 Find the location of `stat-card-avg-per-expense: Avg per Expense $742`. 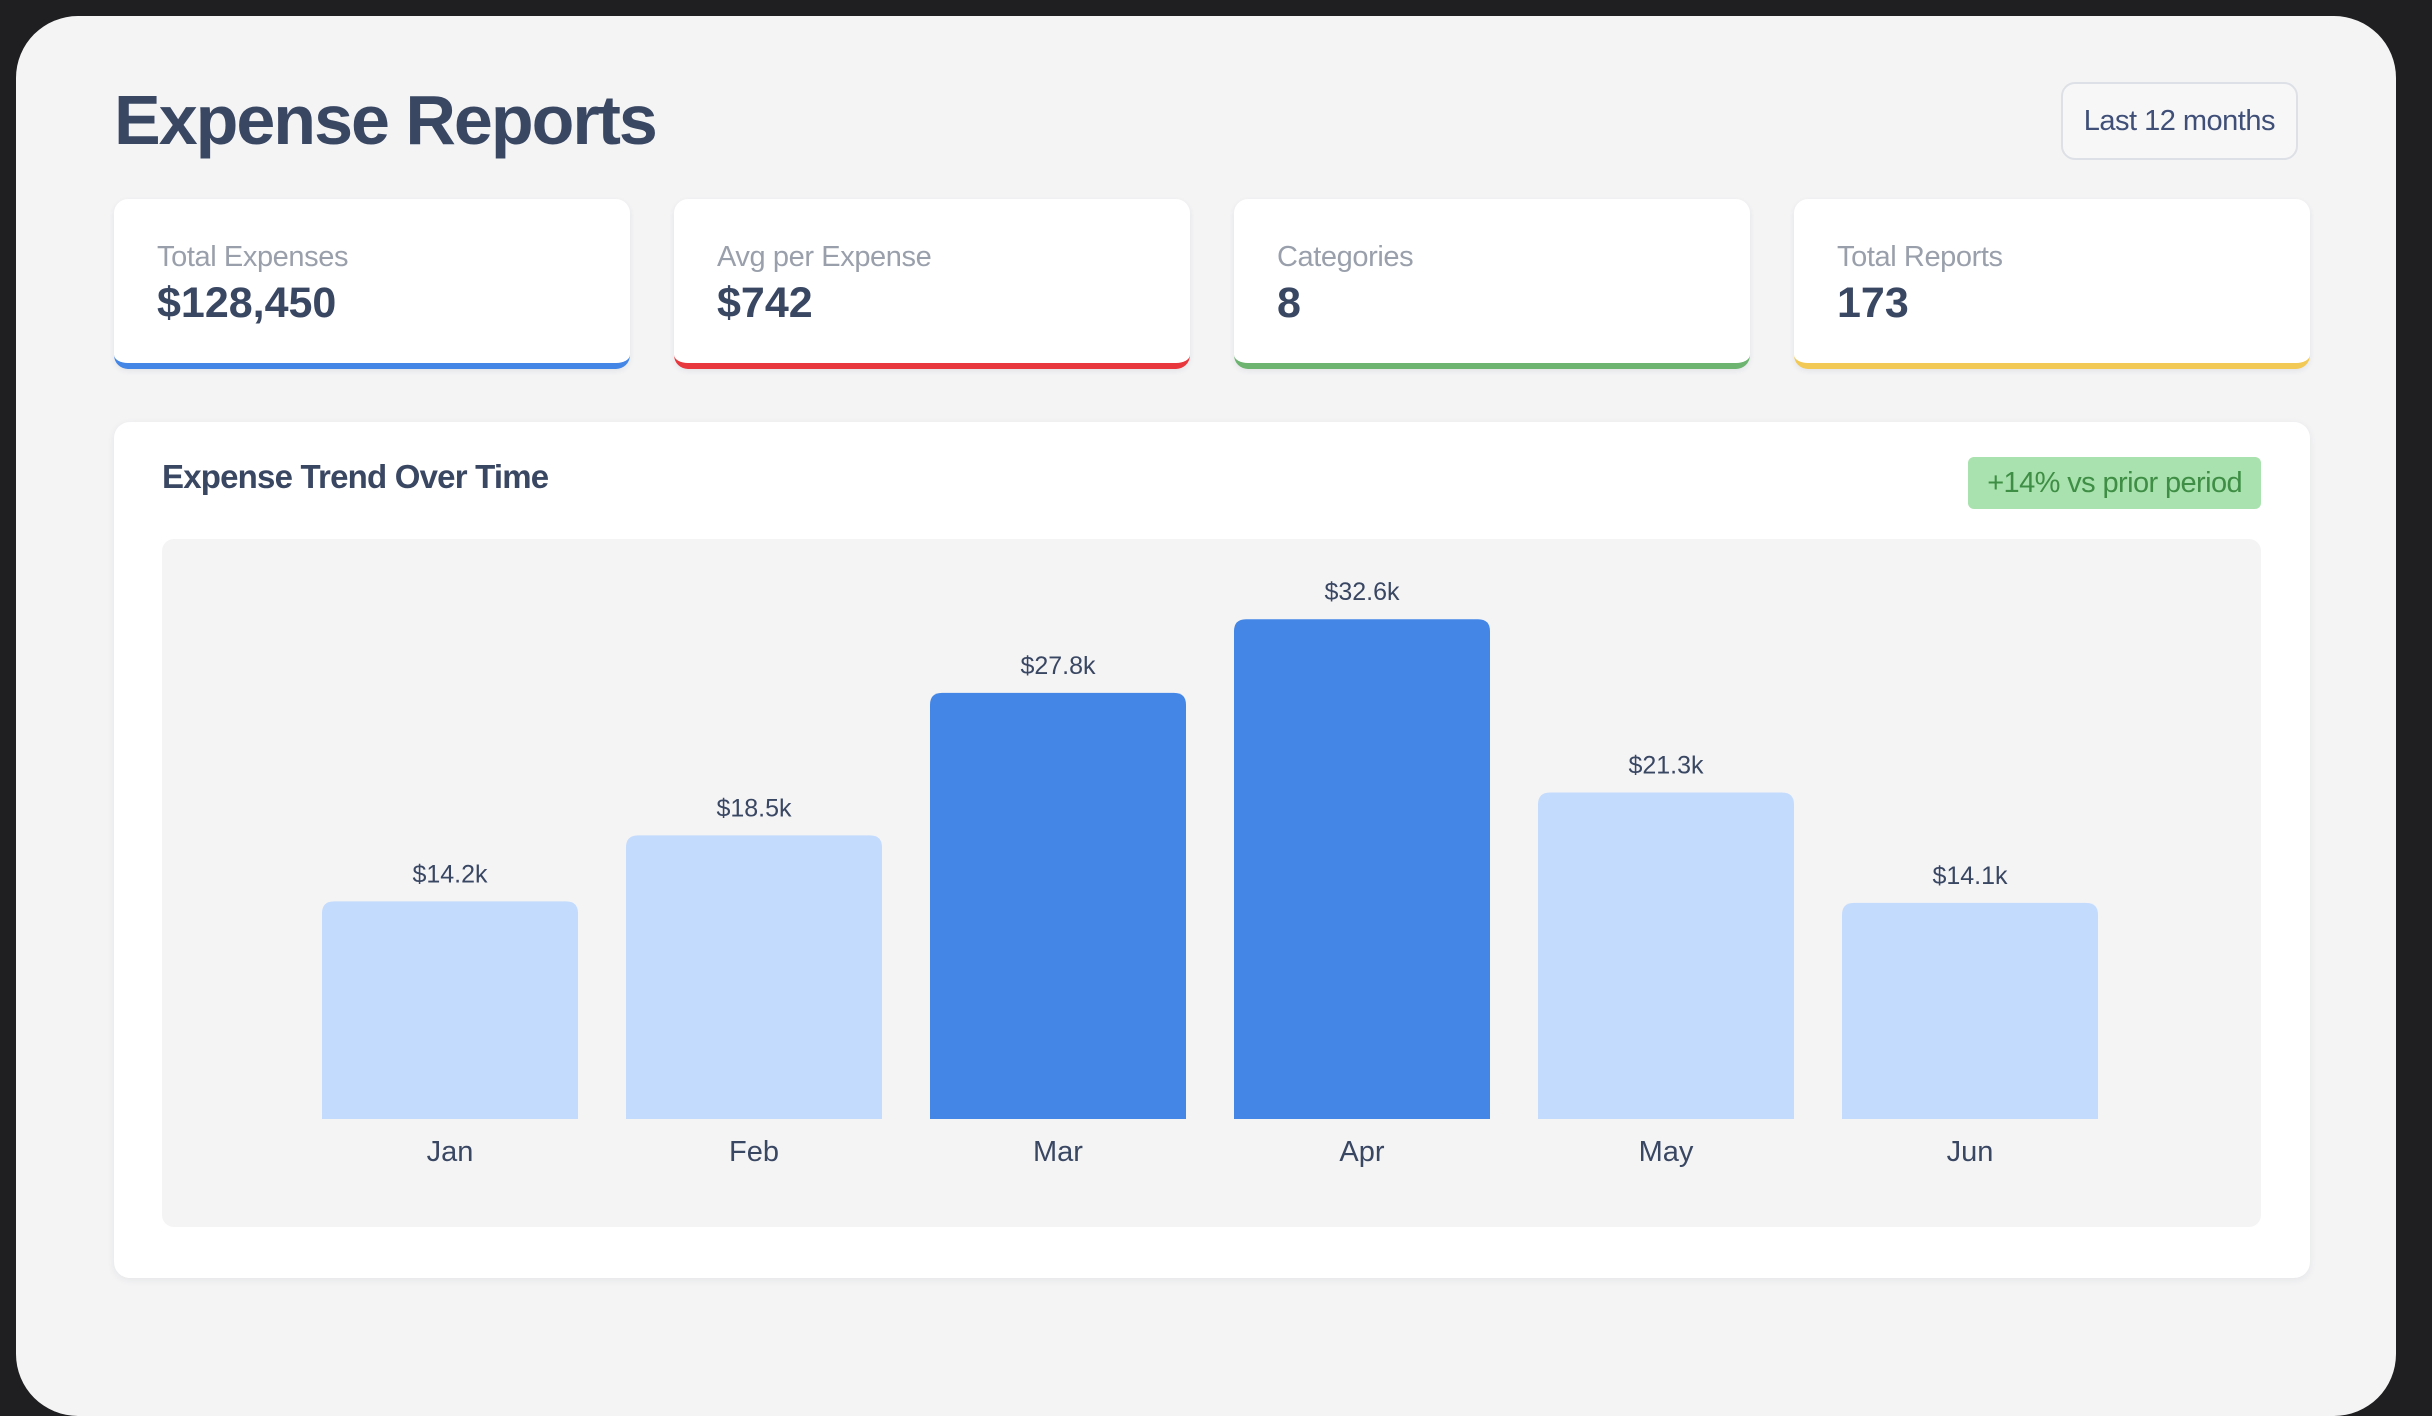

stat-card-avg-per-expense: Avg per Expense $742 is located at coordinates (932, 284).